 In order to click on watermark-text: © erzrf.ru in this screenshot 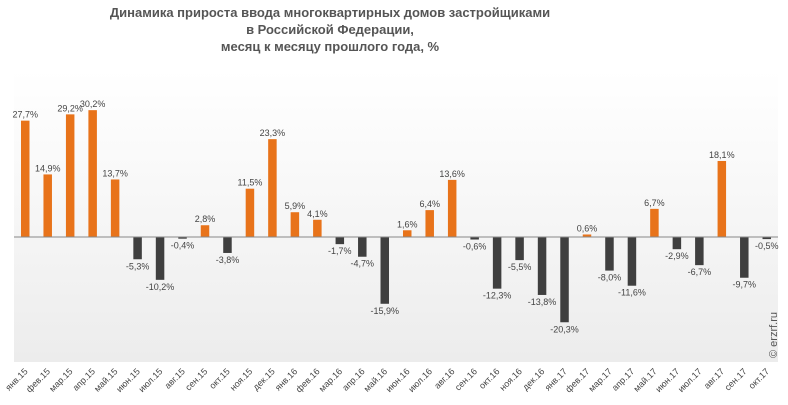, I will do `click(774, 335)`.